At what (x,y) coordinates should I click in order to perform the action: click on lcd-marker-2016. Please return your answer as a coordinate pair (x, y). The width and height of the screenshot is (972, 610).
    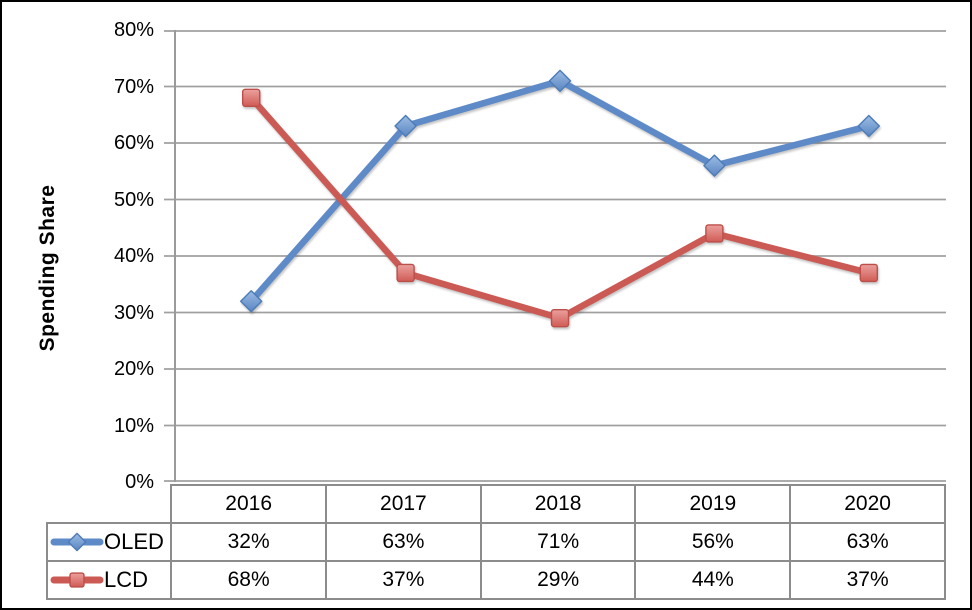
    Looking at the image, I should click on (251, 97).